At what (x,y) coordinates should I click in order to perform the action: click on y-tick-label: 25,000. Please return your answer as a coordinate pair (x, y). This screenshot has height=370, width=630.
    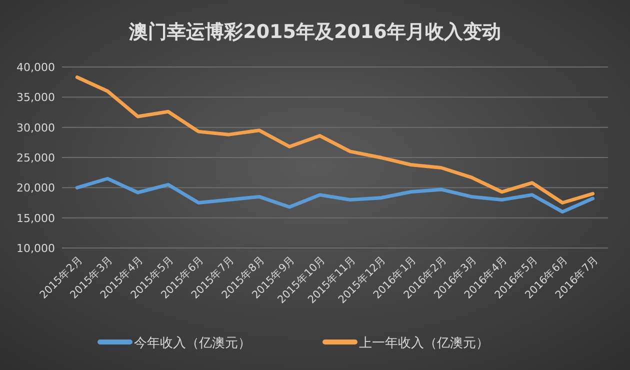
    Looking at the image, I should click on (35, 158).